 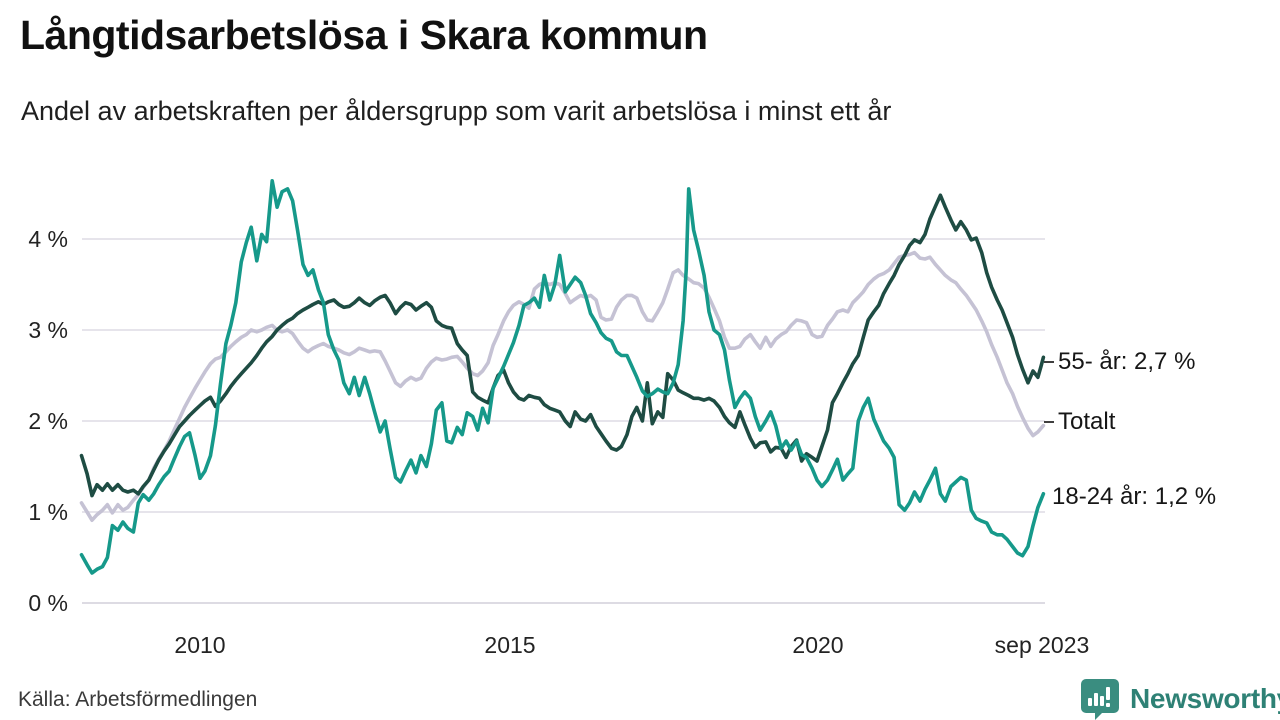 I want to click on y-tick-0: 0 %, so click(x=48, y=603).